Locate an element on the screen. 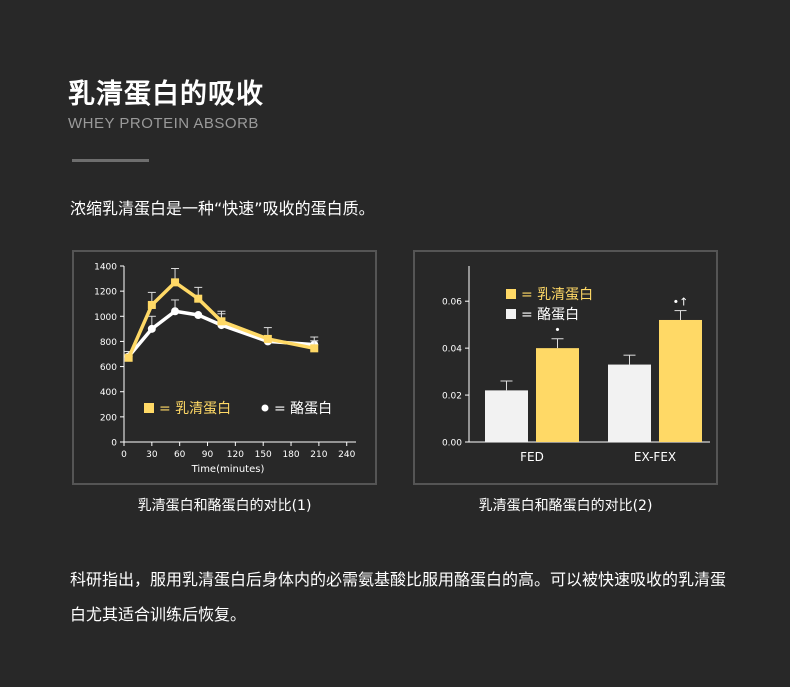 The height and width of the screenshot is (687, 790). y-tick-label: 0.00 is located at coordinates (452, 444).